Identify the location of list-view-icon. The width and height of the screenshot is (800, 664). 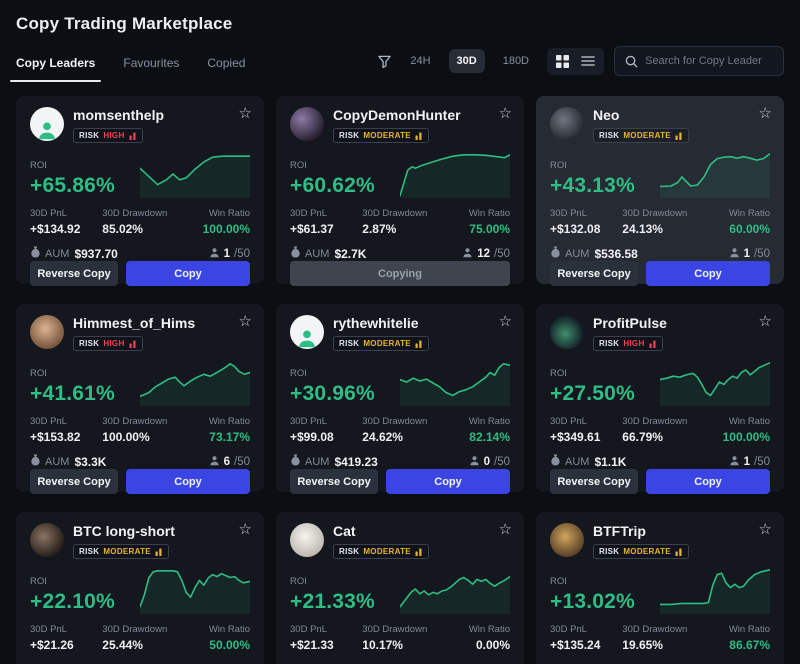
(588, 61).